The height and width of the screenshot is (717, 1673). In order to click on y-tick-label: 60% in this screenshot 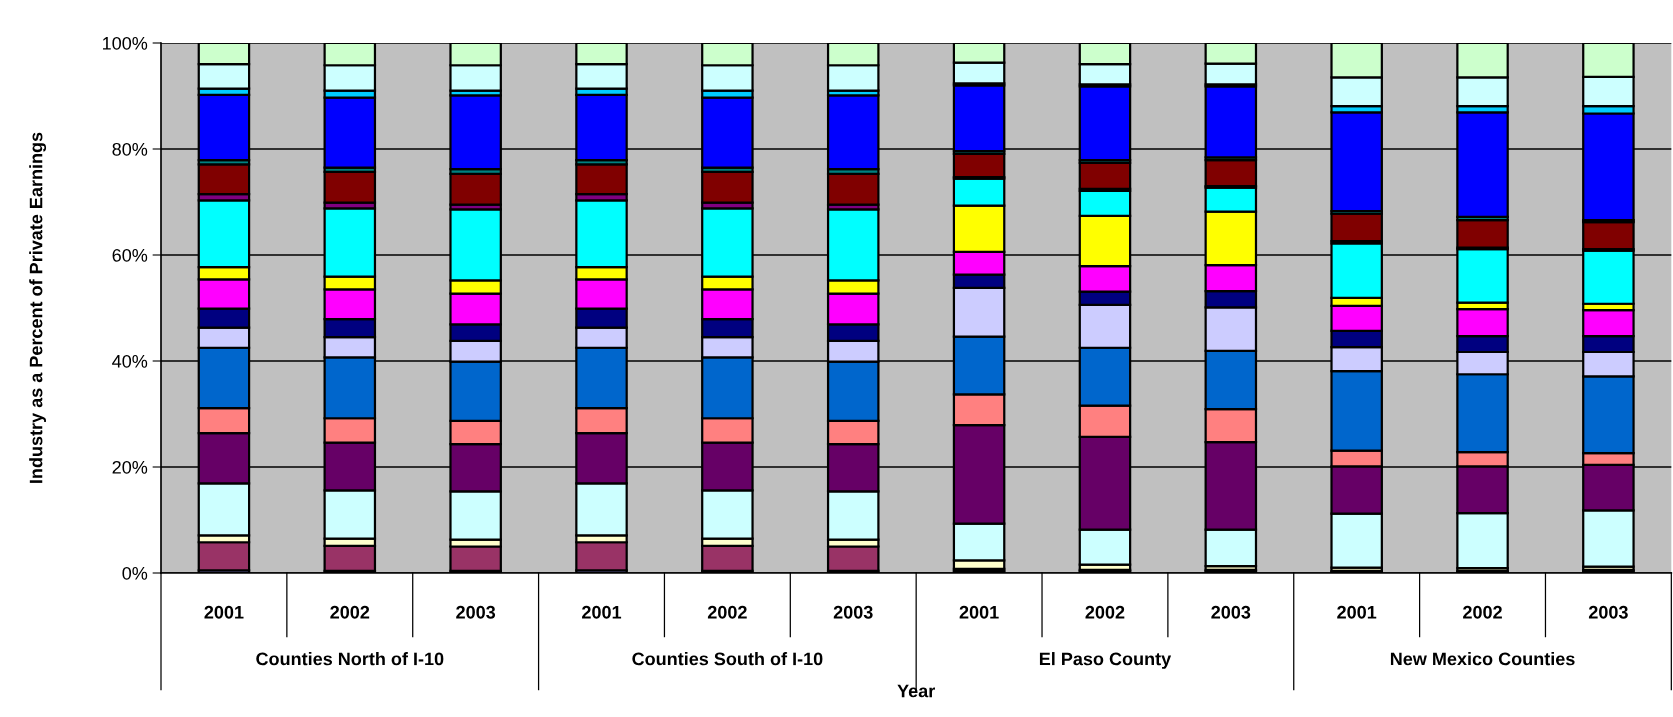, I will do `click(130, 255)`.